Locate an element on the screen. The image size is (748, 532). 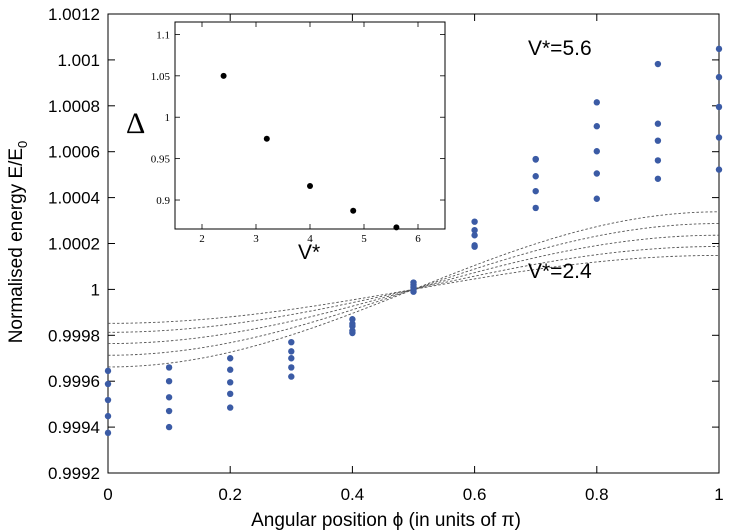
y-axis-label-subscript: 0 is located at coordinates (22, 144).